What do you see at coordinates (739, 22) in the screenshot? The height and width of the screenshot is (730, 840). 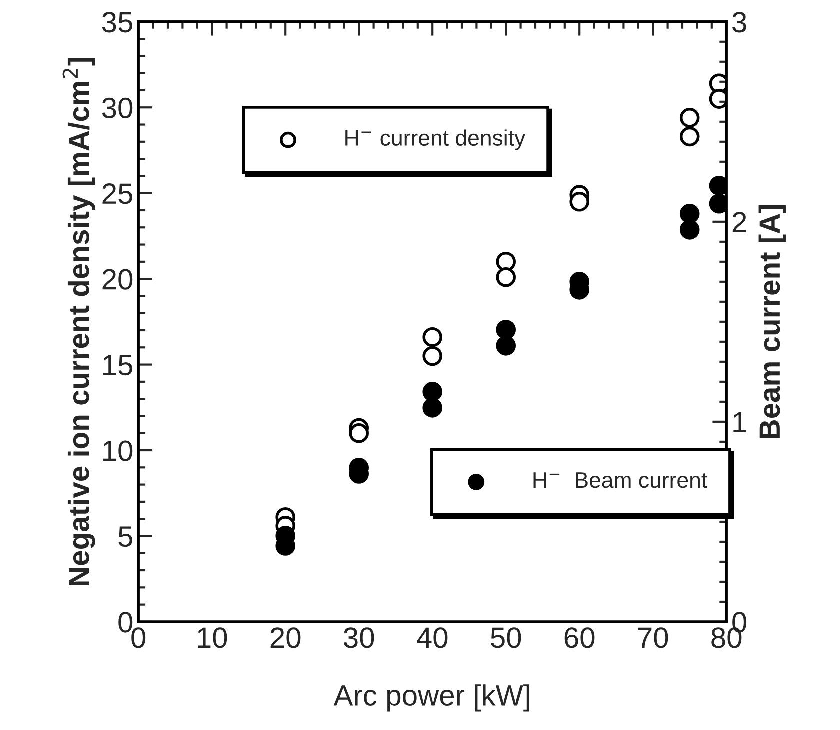 I see `y2-tick-label: 3` at bounding box center [739, 22].